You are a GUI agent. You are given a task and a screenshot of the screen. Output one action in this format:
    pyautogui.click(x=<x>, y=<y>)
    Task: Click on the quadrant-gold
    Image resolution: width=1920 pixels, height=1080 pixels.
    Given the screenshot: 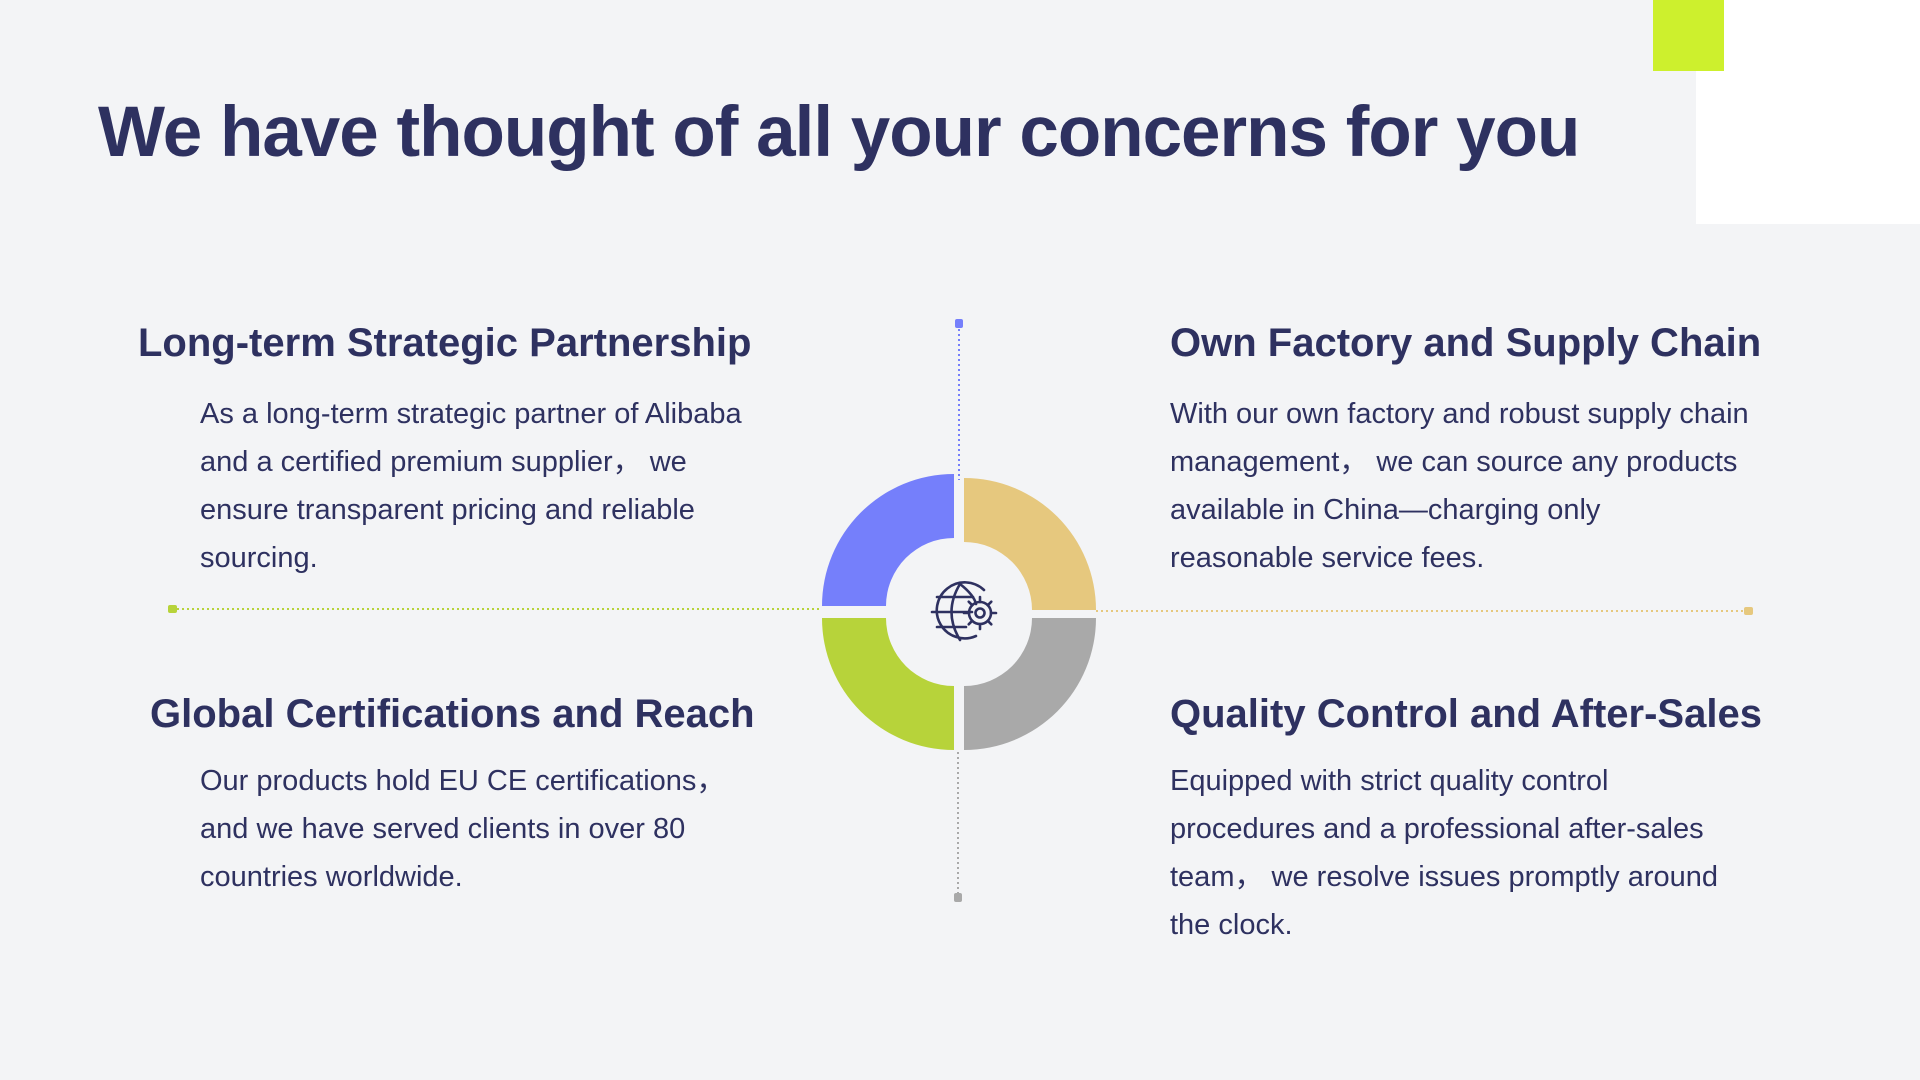 What is the action you would take?
    pyautogui.click(x=1030, y=544)
    